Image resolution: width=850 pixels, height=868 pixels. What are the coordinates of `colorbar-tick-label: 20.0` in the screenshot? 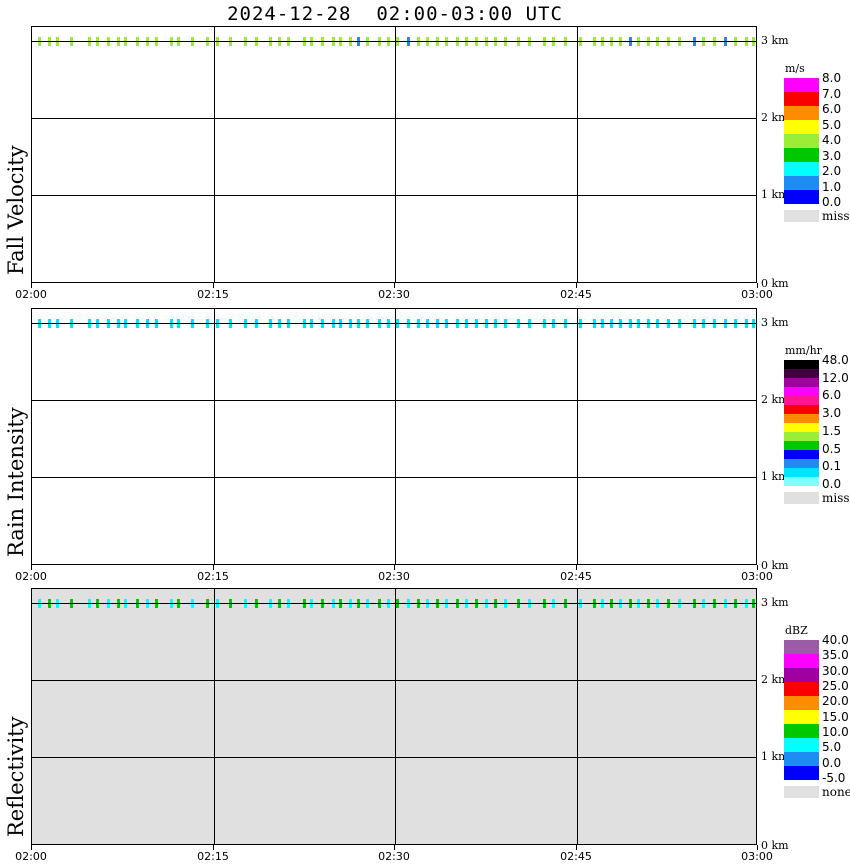 It's located at (835, 701).